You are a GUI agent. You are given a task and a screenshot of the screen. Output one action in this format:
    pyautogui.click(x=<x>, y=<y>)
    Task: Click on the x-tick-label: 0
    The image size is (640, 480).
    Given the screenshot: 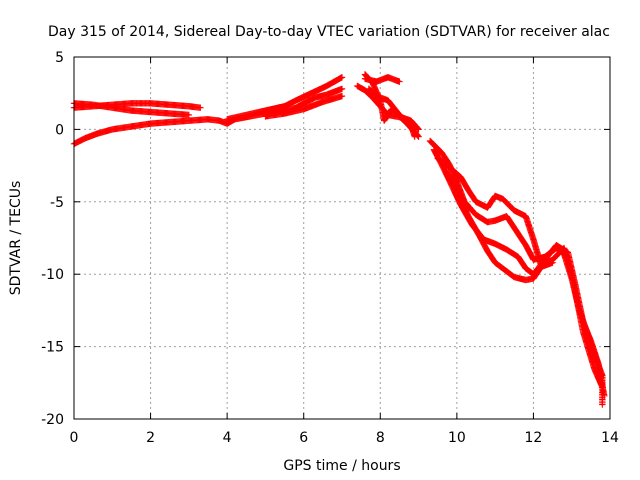 What is the action you would take?
    pyautogui.click(x=74, y=438)
    